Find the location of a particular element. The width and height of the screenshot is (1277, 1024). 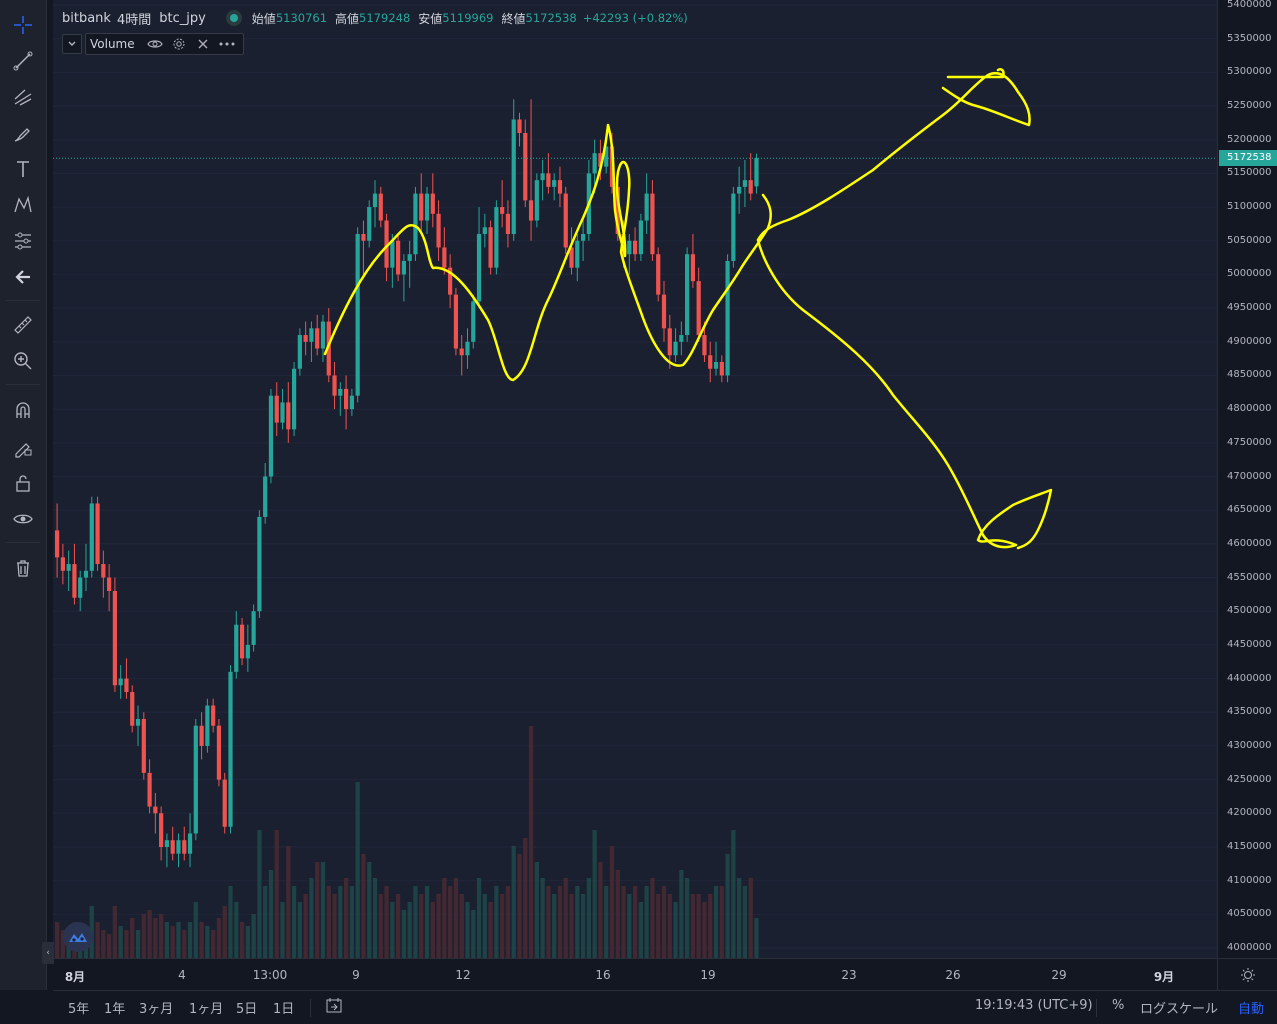

price-label: 4200000 is located at coordinates (1249, 813).